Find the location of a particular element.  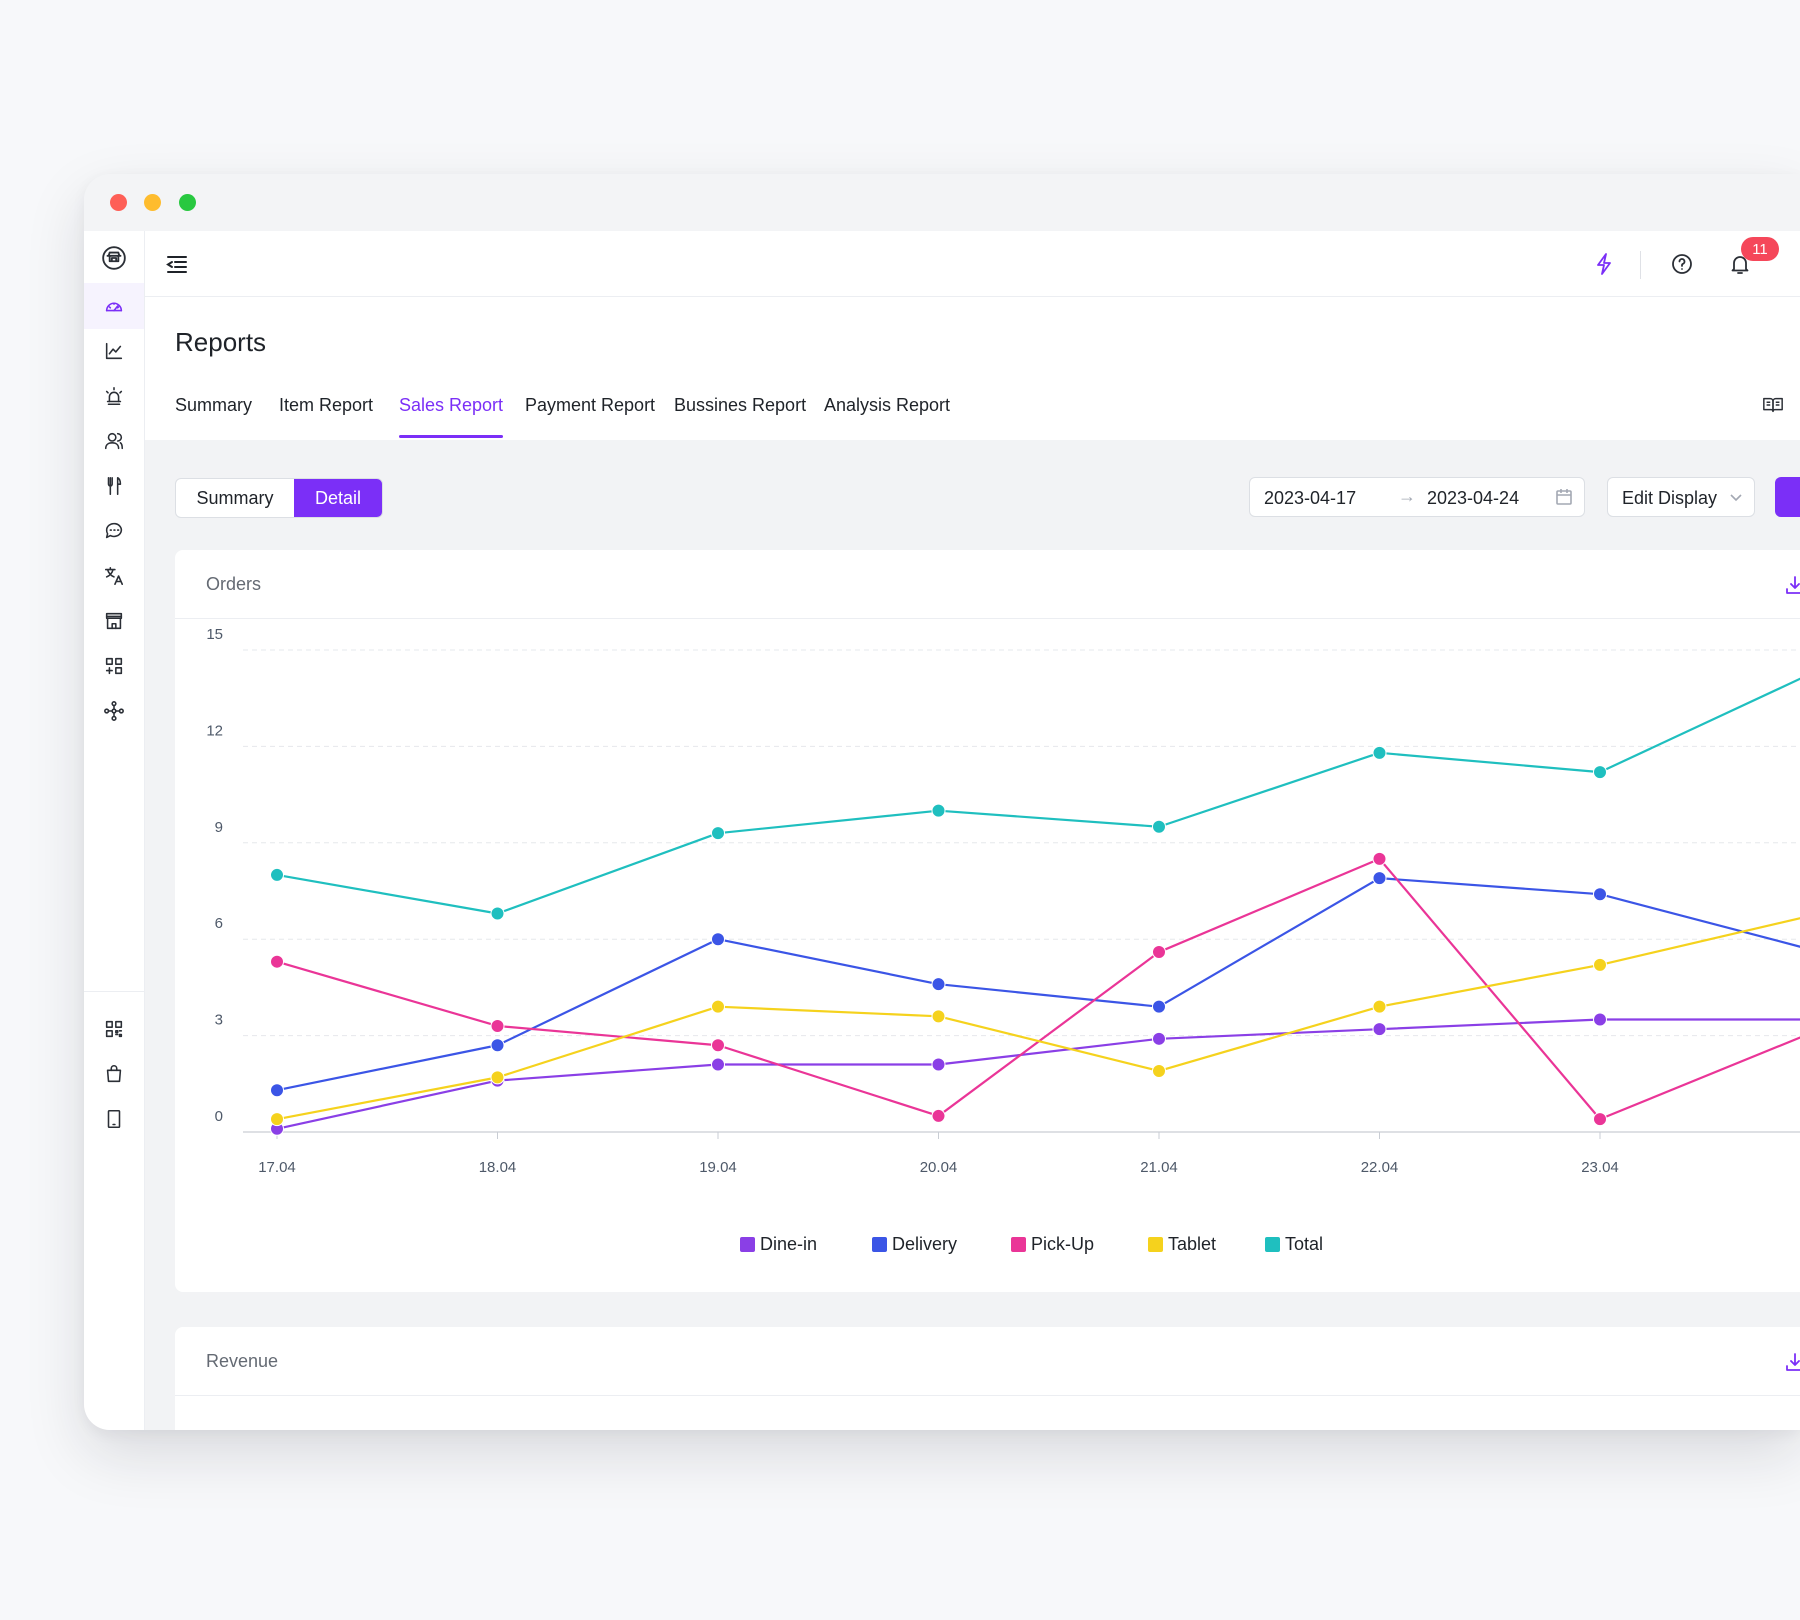

legend-item: Delivery is located at coordinates (914, 1244).